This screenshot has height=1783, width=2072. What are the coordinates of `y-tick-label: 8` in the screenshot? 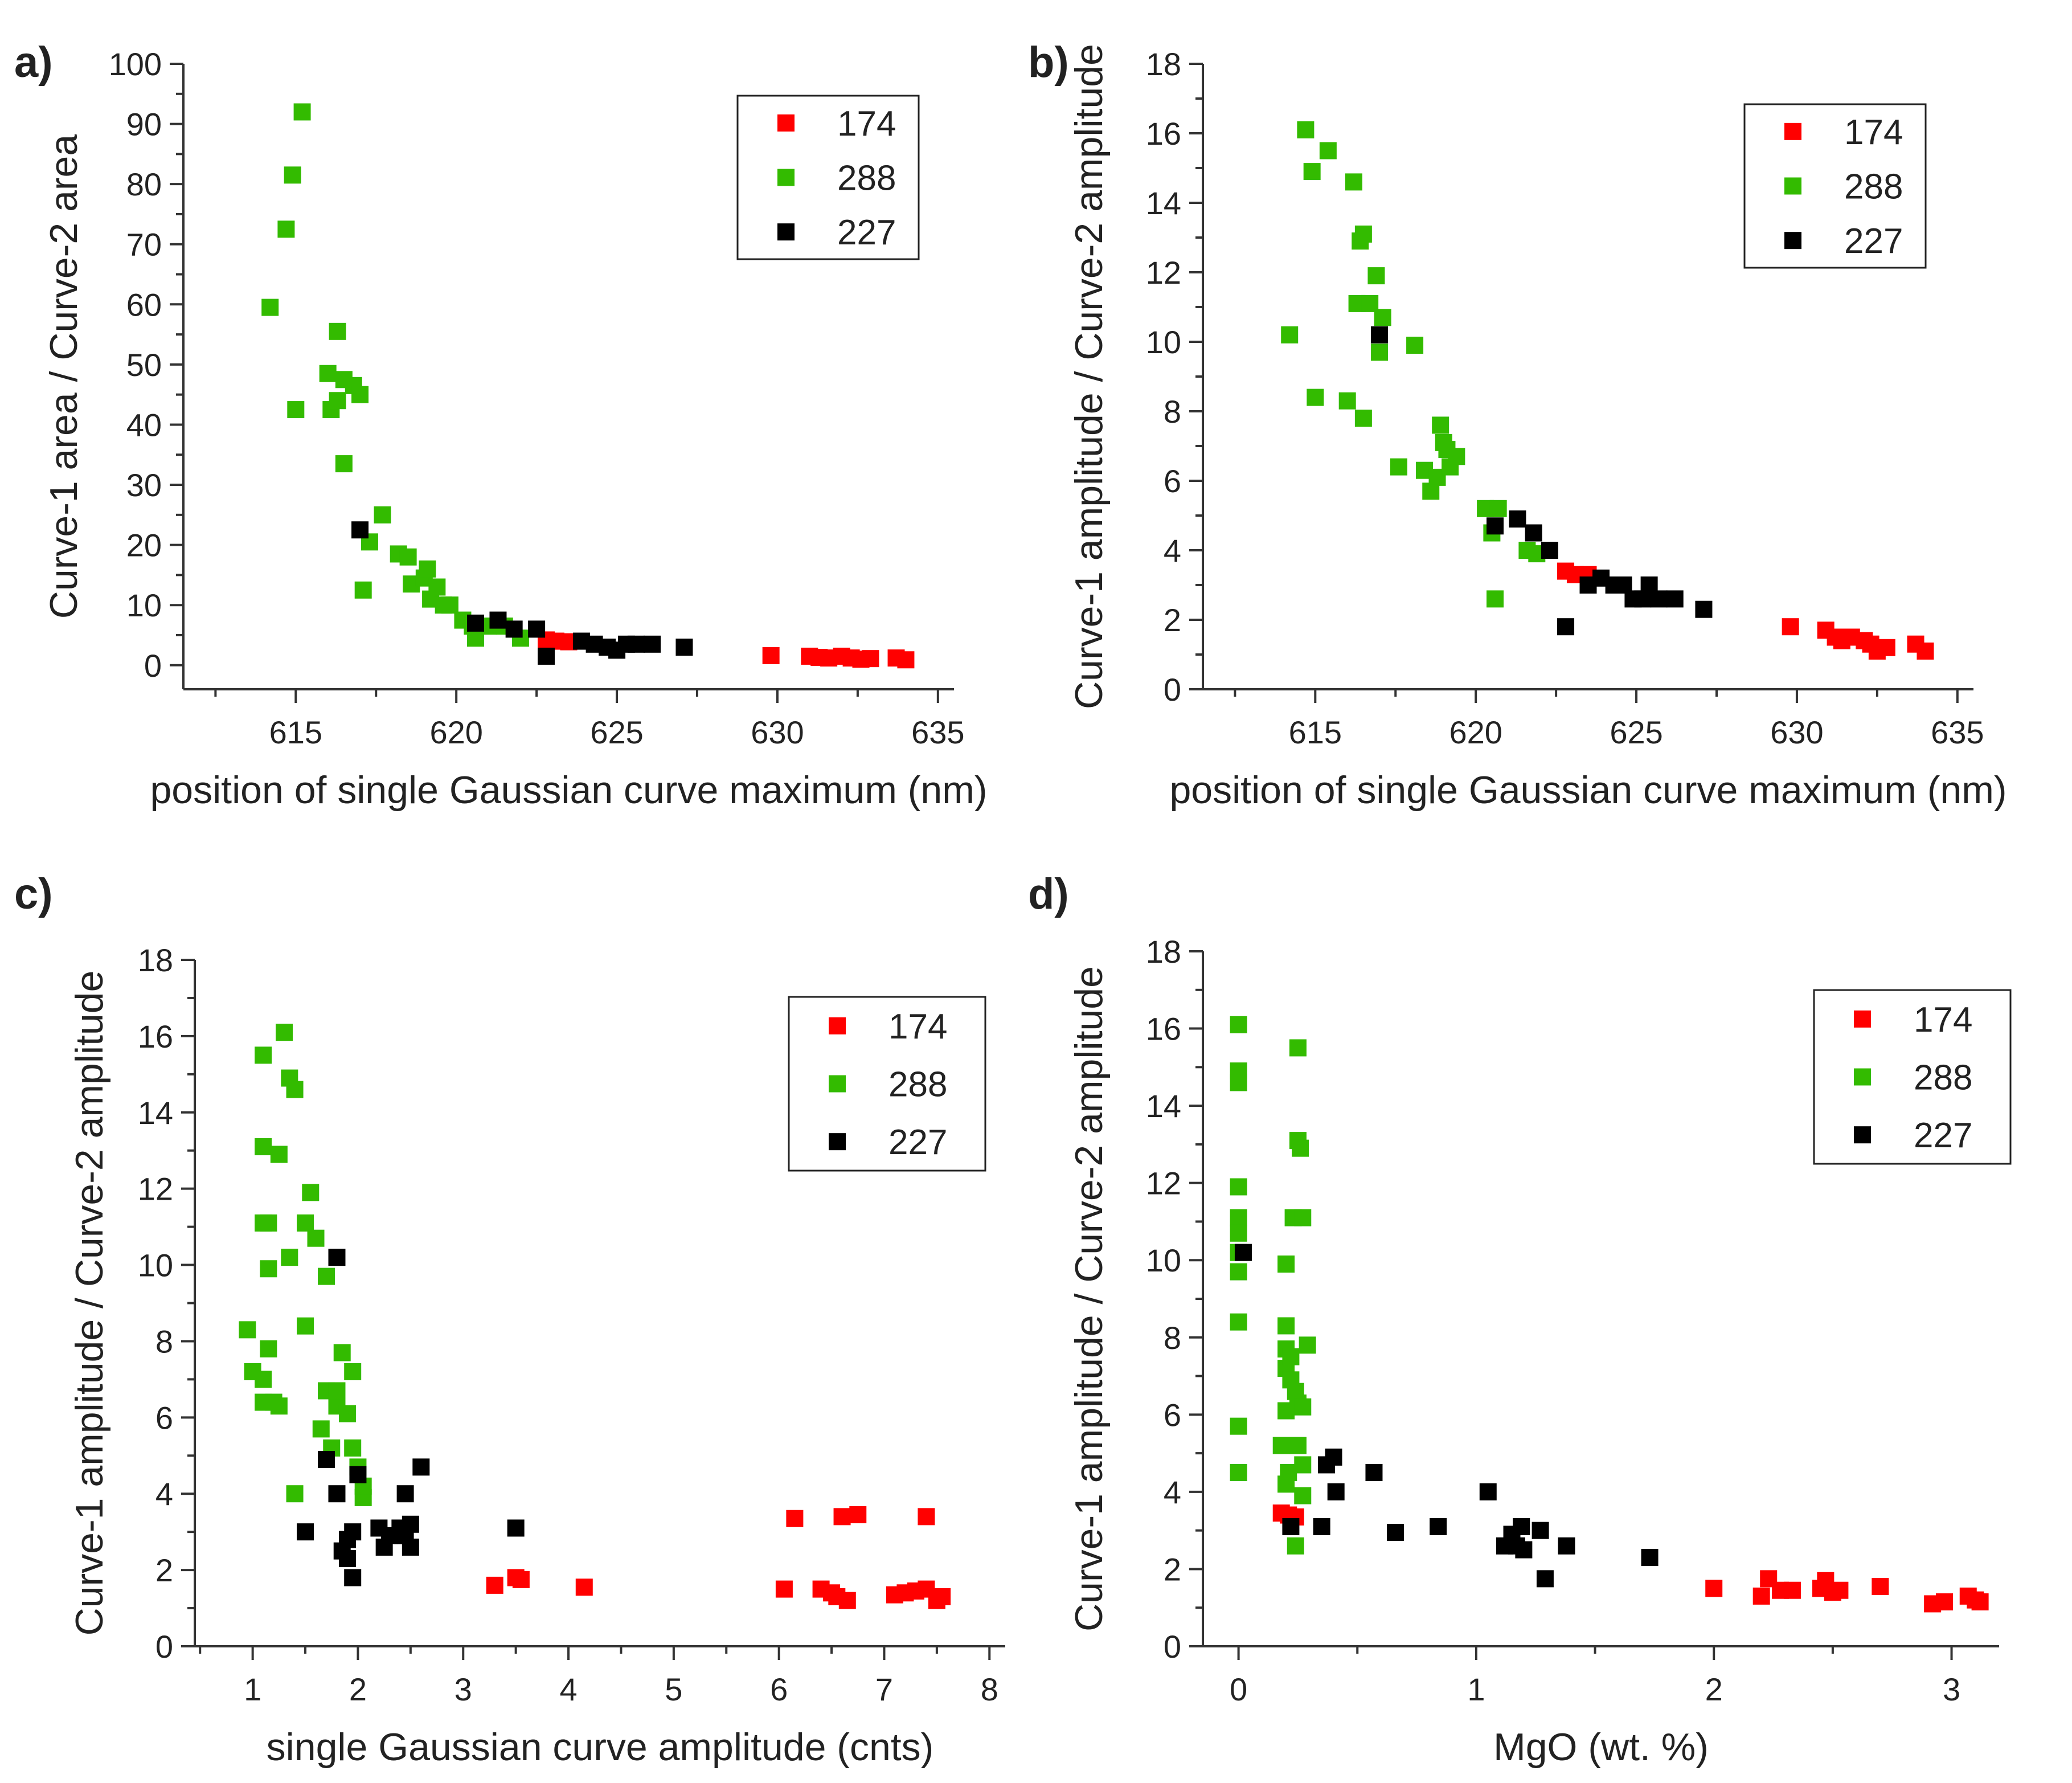 It's located at (1173, 412).